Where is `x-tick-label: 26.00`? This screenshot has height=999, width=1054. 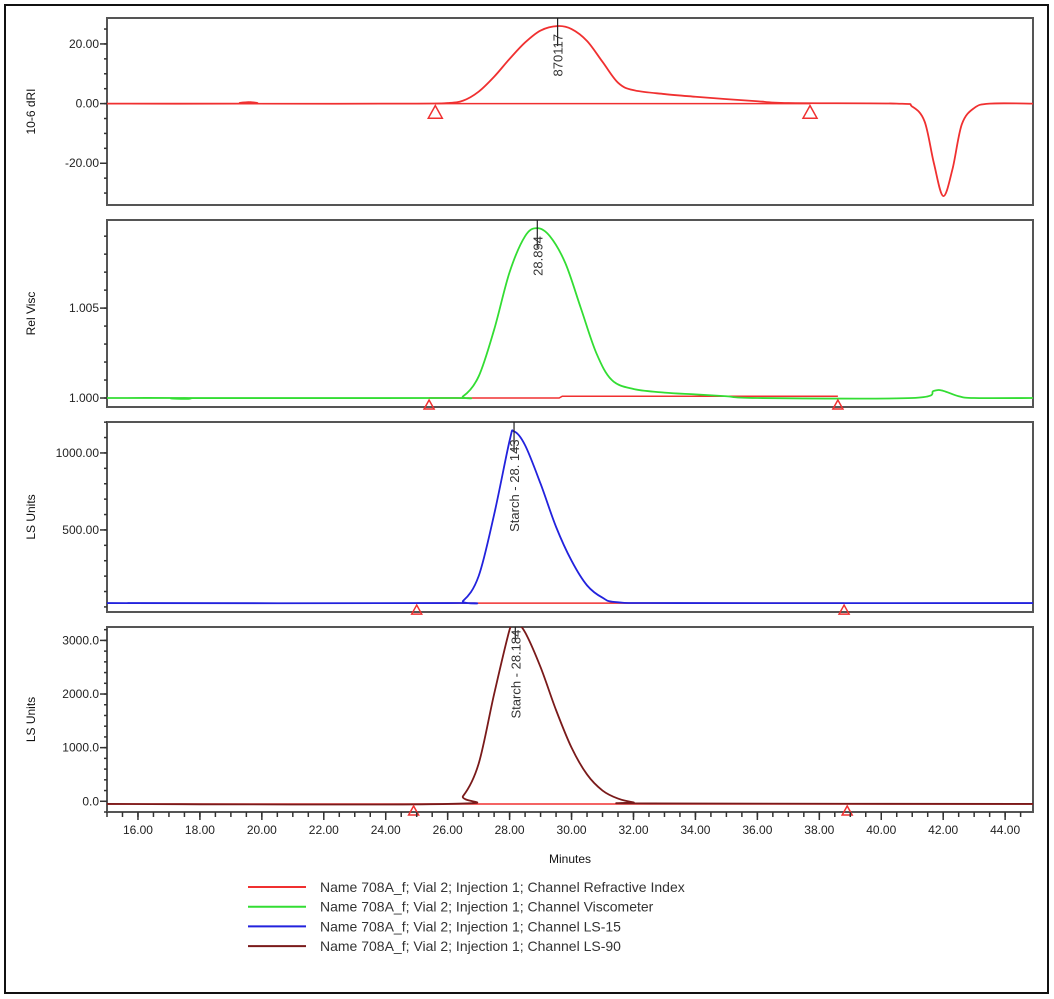 x-tick-label: 26.00 is located at coordinates (448, 830).